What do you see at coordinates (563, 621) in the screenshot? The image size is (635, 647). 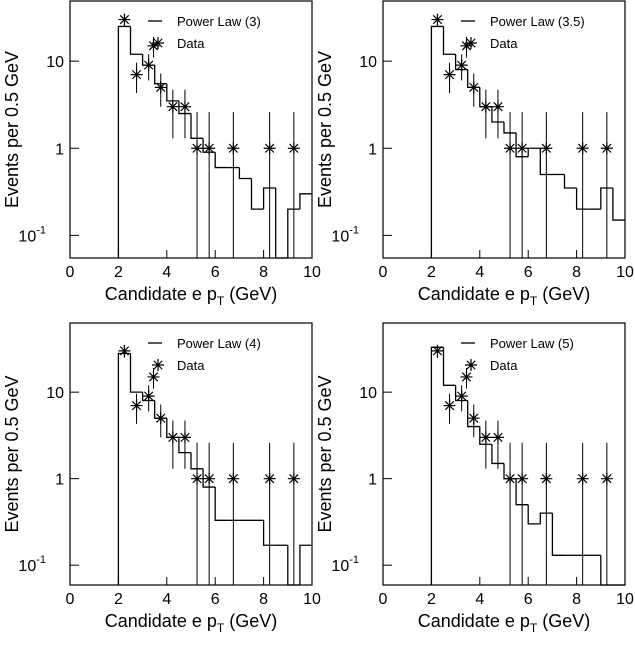 I see `x-axis-label-part: (GeV)` at bounding box center [563, 621].